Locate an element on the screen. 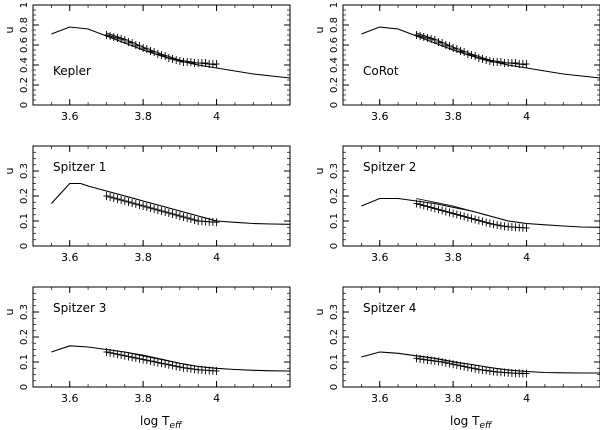 This screenshot has height=430, width=600. panel-label: Spitzer 1 is located at coordinates (79, 167).